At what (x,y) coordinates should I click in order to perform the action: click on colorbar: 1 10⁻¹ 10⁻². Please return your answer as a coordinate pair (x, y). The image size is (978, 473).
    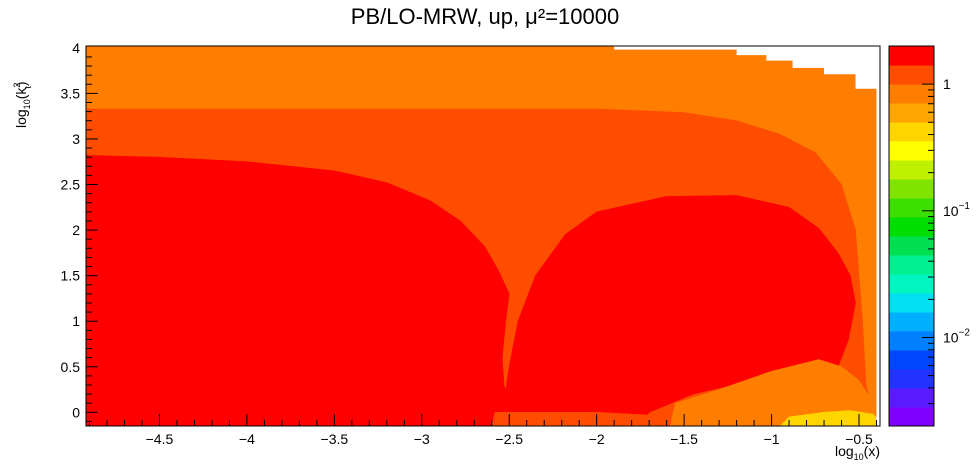
    Looking at the image, I should click on (929, 236).